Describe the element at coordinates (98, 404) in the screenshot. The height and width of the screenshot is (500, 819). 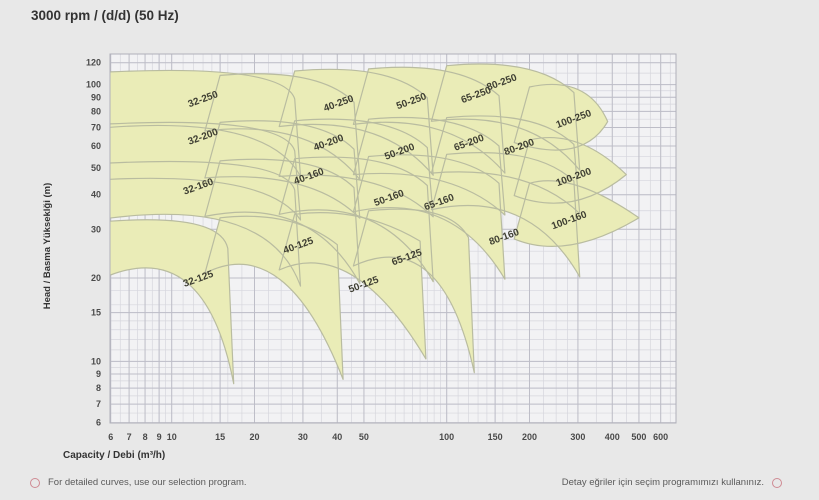
I see `y-tick-7: 7` at that location.